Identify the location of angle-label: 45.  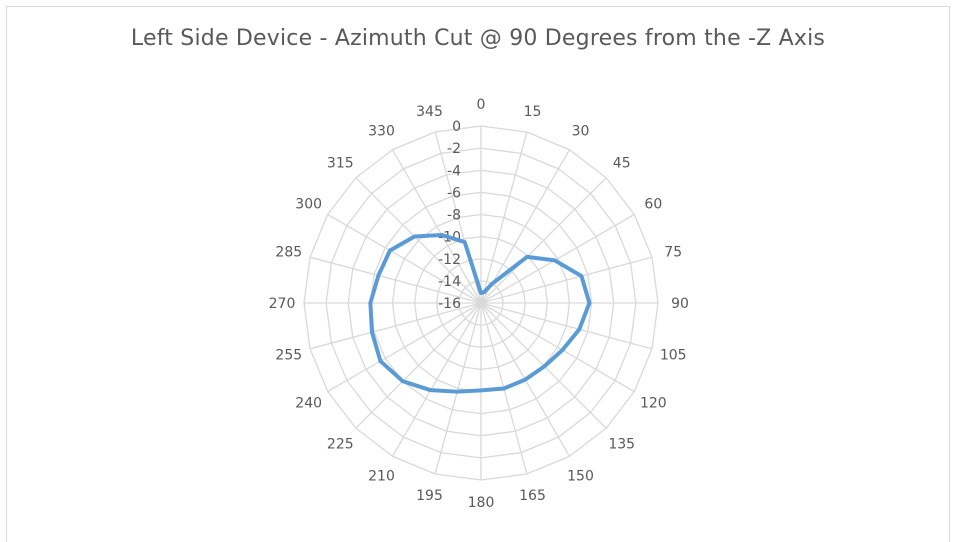
(622, 163).